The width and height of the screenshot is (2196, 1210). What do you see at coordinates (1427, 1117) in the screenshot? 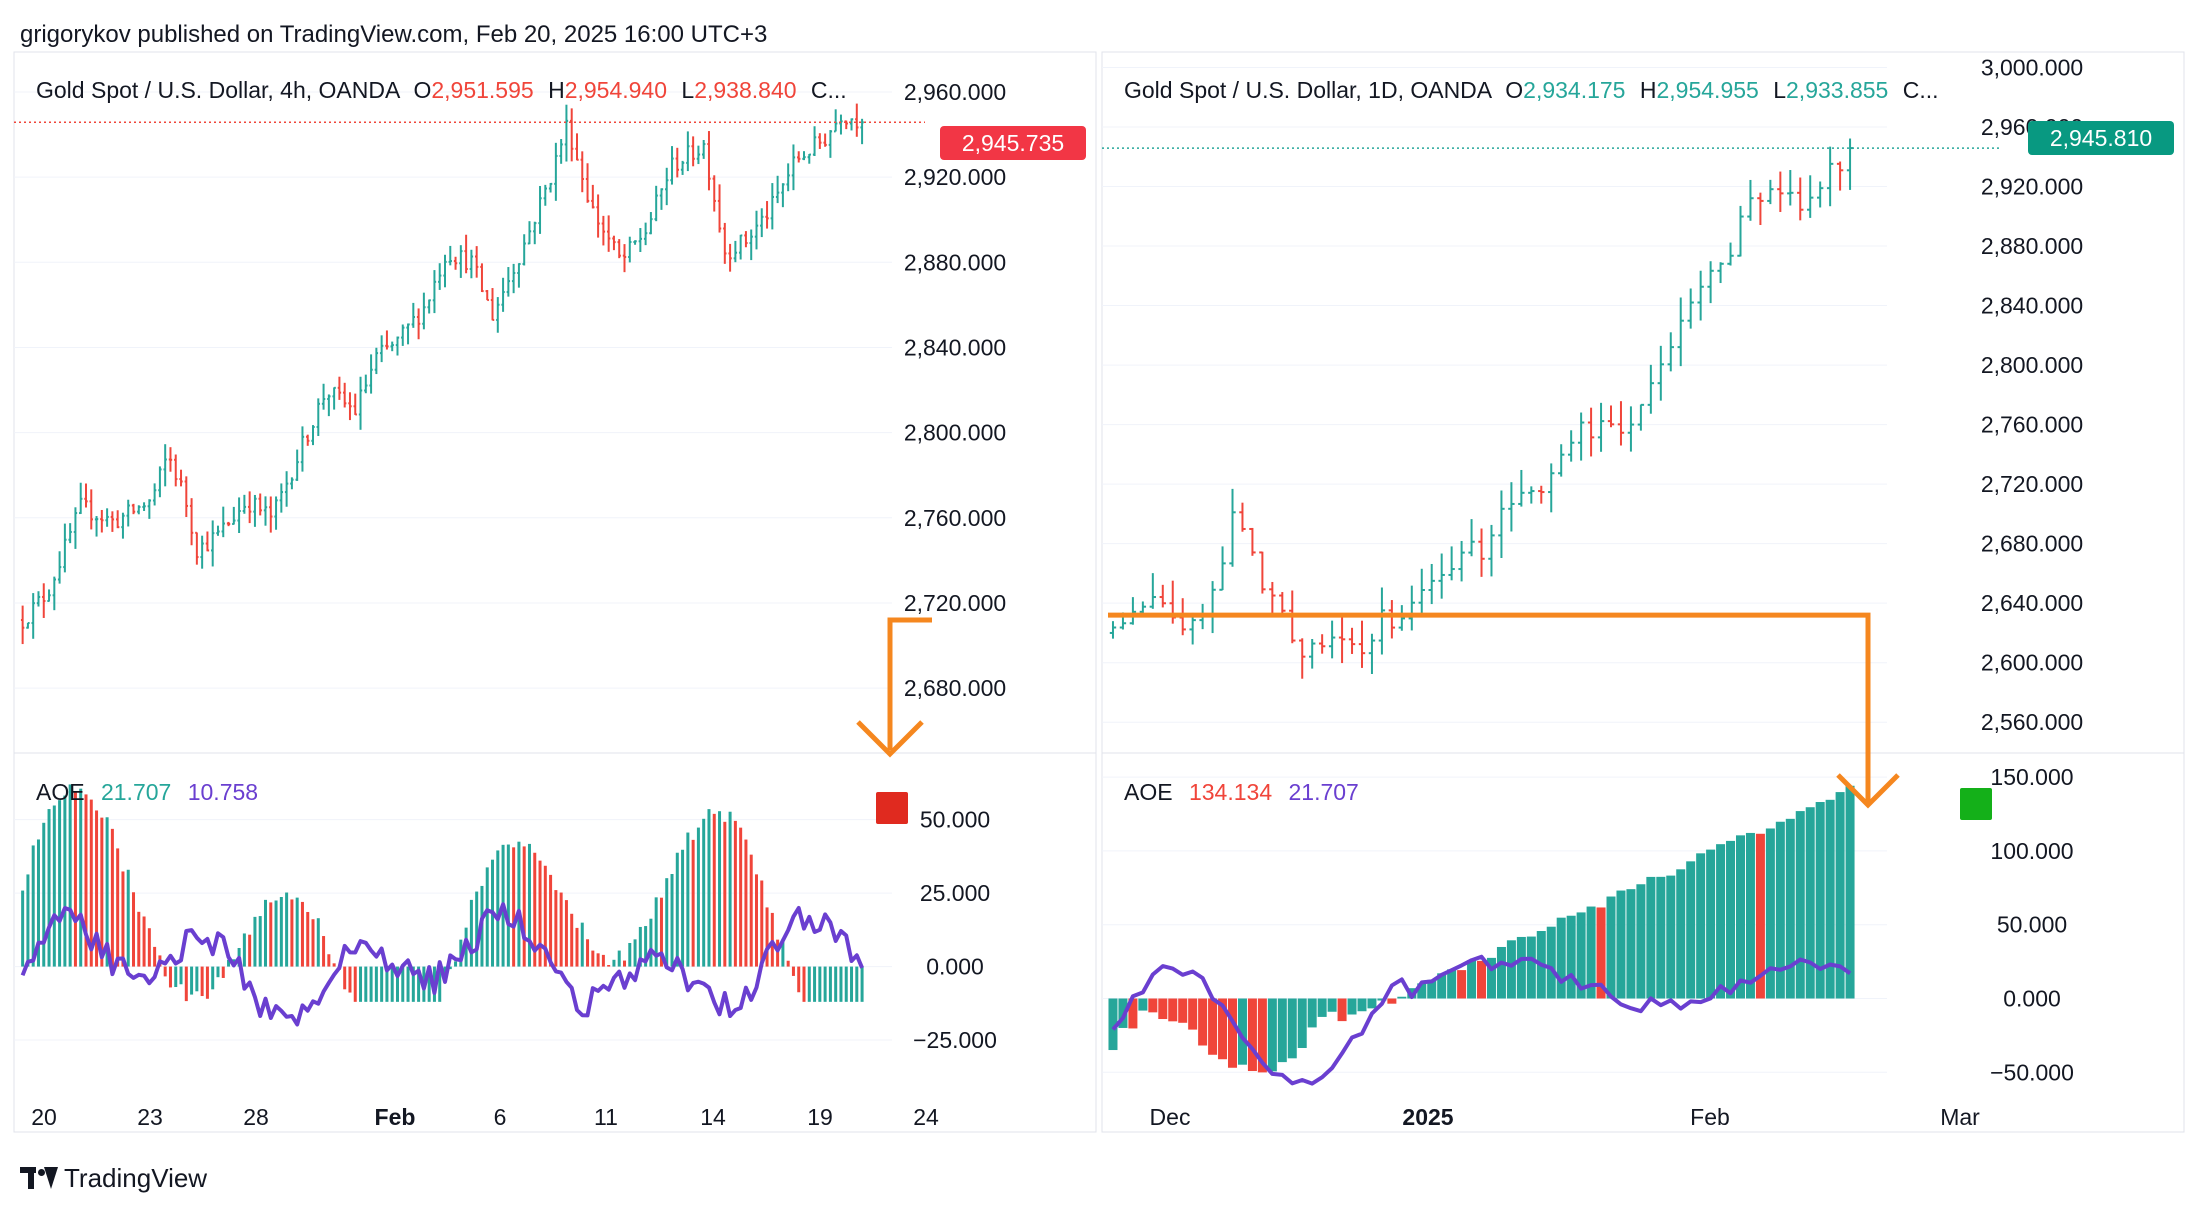
I see `right-x-tick-label: 2025` at bounding box center [1427, 1117].